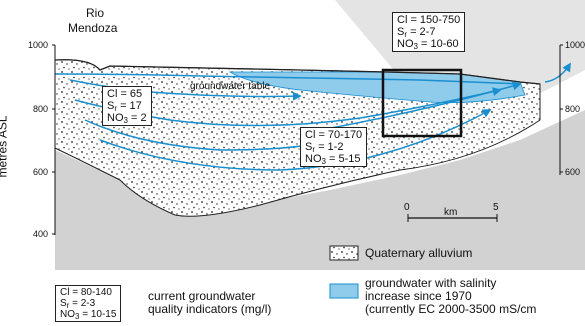  What do you see at coordinates (210, 309) in the screenshot?
I see `legend-indicators-2: quality indicators (mg/l)` at bounding box center [210, 309].